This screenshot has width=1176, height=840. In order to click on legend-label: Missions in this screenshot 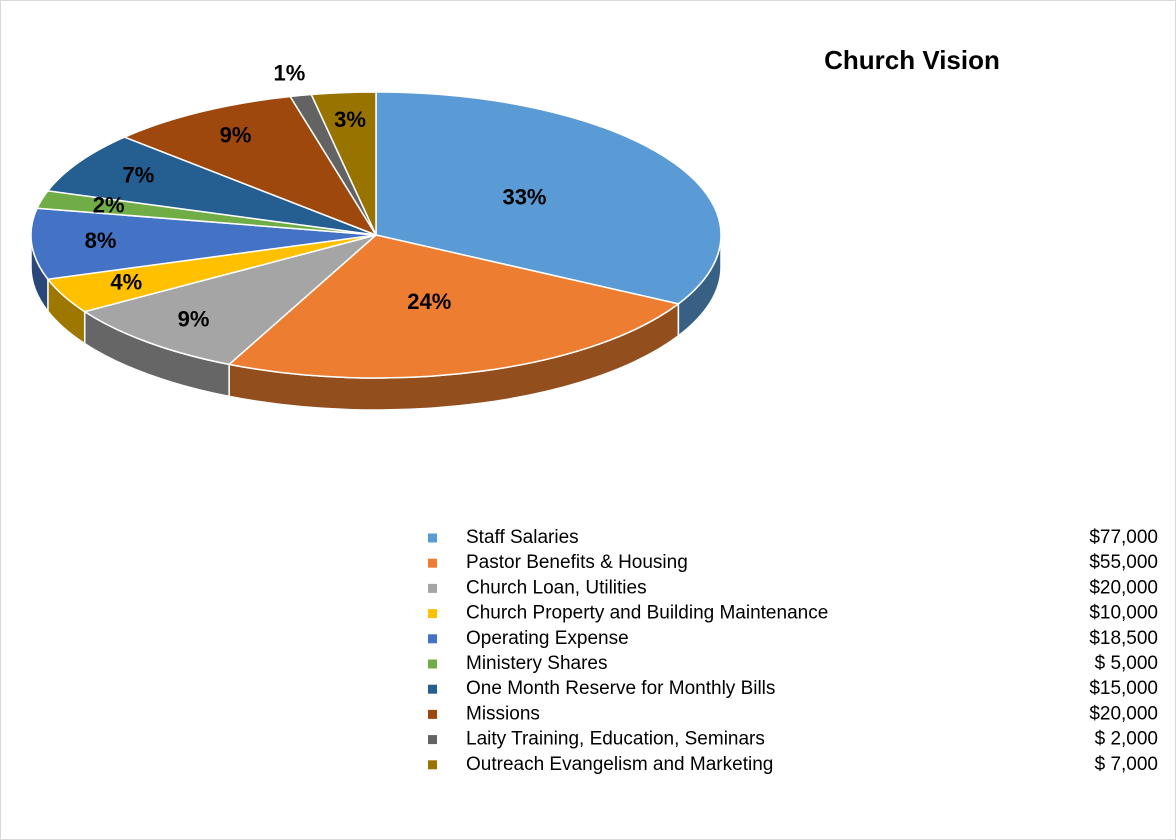, I will do `click(503, 713)`.